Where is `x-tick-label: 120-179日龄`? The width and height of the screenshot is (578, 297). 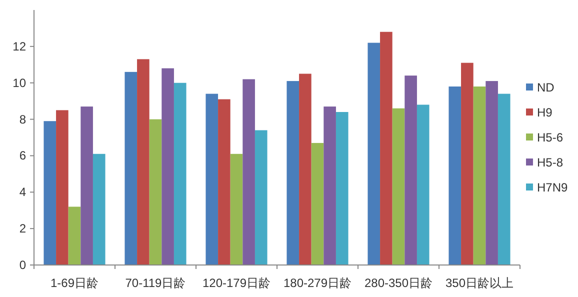 x-tick-label: 120-179日龄 is located at coordinates (236, 283).